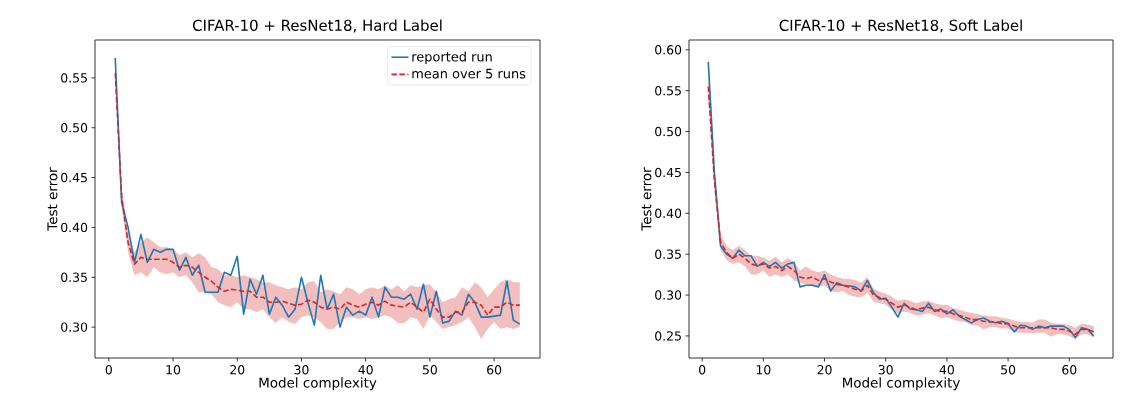 The image size is (1126, 415). Describe the element at coordinates (452, 58) in the screenshot. I see `legend-label: reported run` at that location.